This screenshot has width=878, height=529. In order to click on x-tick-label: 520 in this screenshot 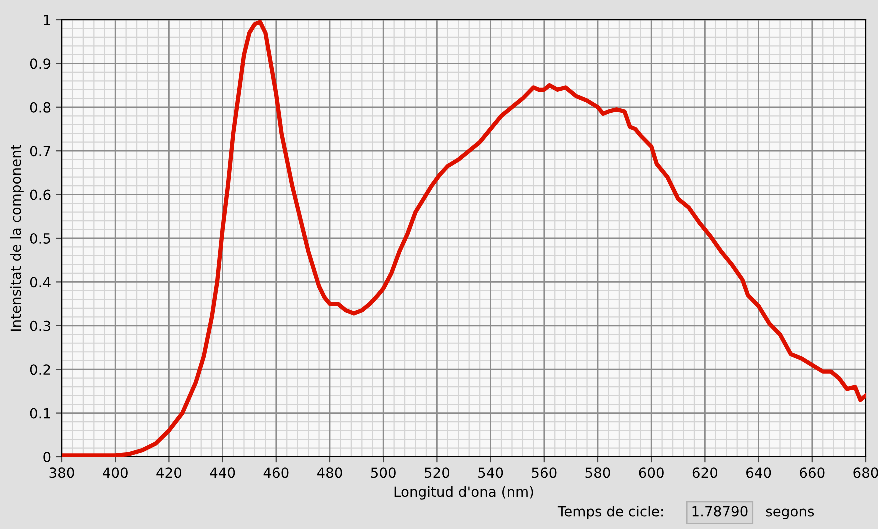, I will do `click(437, 473)`.